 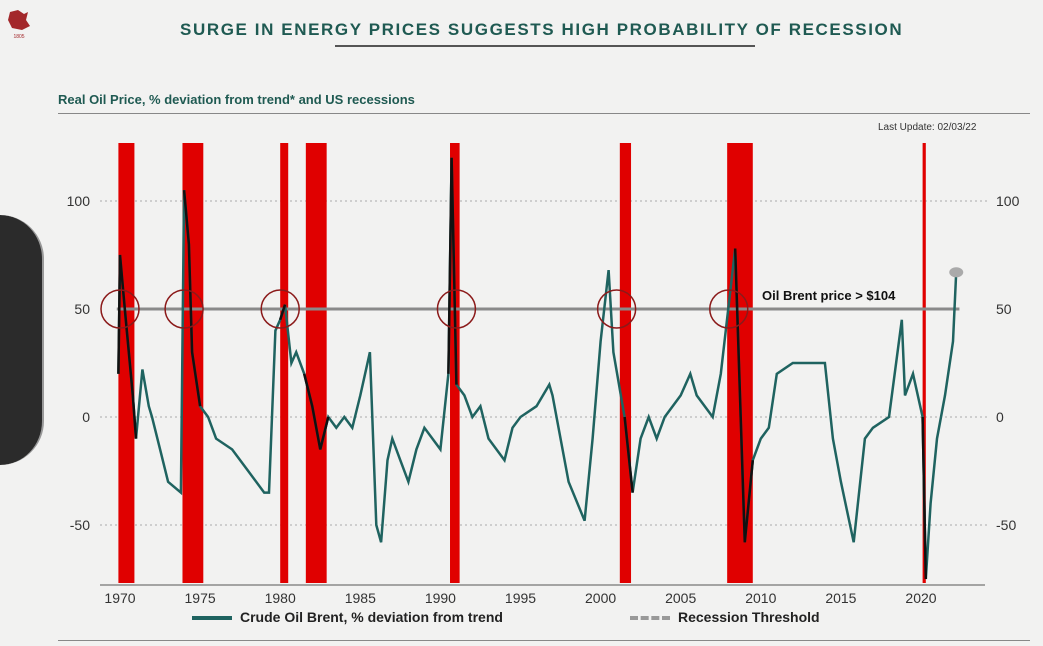 I want to click on x-tick-label: 1995, so click(x=520, y=598).